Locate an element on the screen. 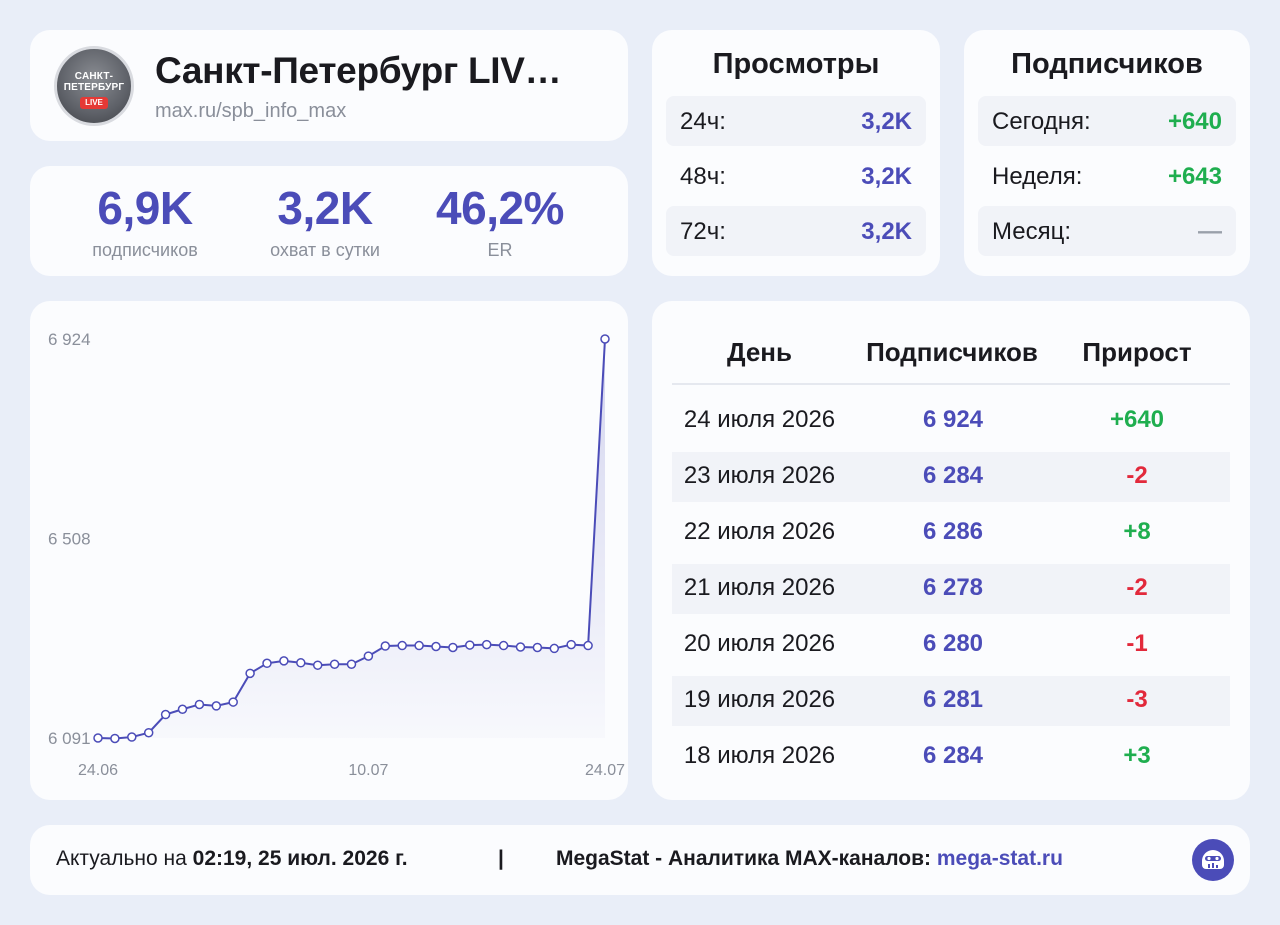  cell-growth: +3 is located at coordinates (1137, 755).